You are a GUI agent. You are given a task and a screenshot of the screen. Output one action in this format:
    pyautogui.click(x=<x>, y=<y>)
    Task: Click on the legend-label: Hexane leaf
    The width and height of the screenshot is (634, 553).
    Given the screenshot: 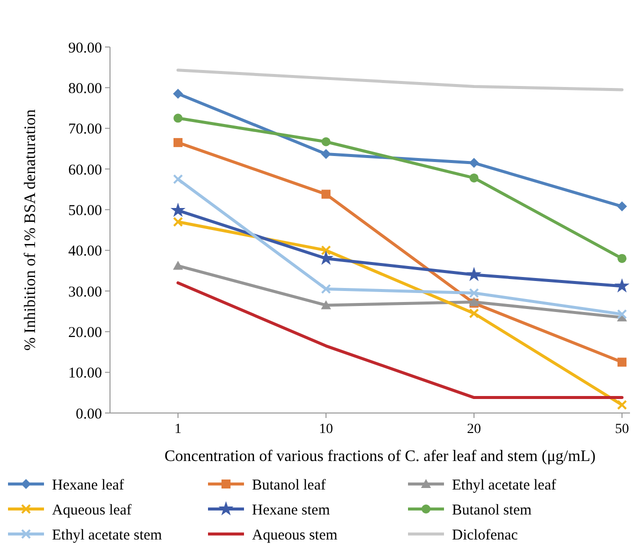 What is the action you would take?
    pyautogui.click(x=88, y=485)
    